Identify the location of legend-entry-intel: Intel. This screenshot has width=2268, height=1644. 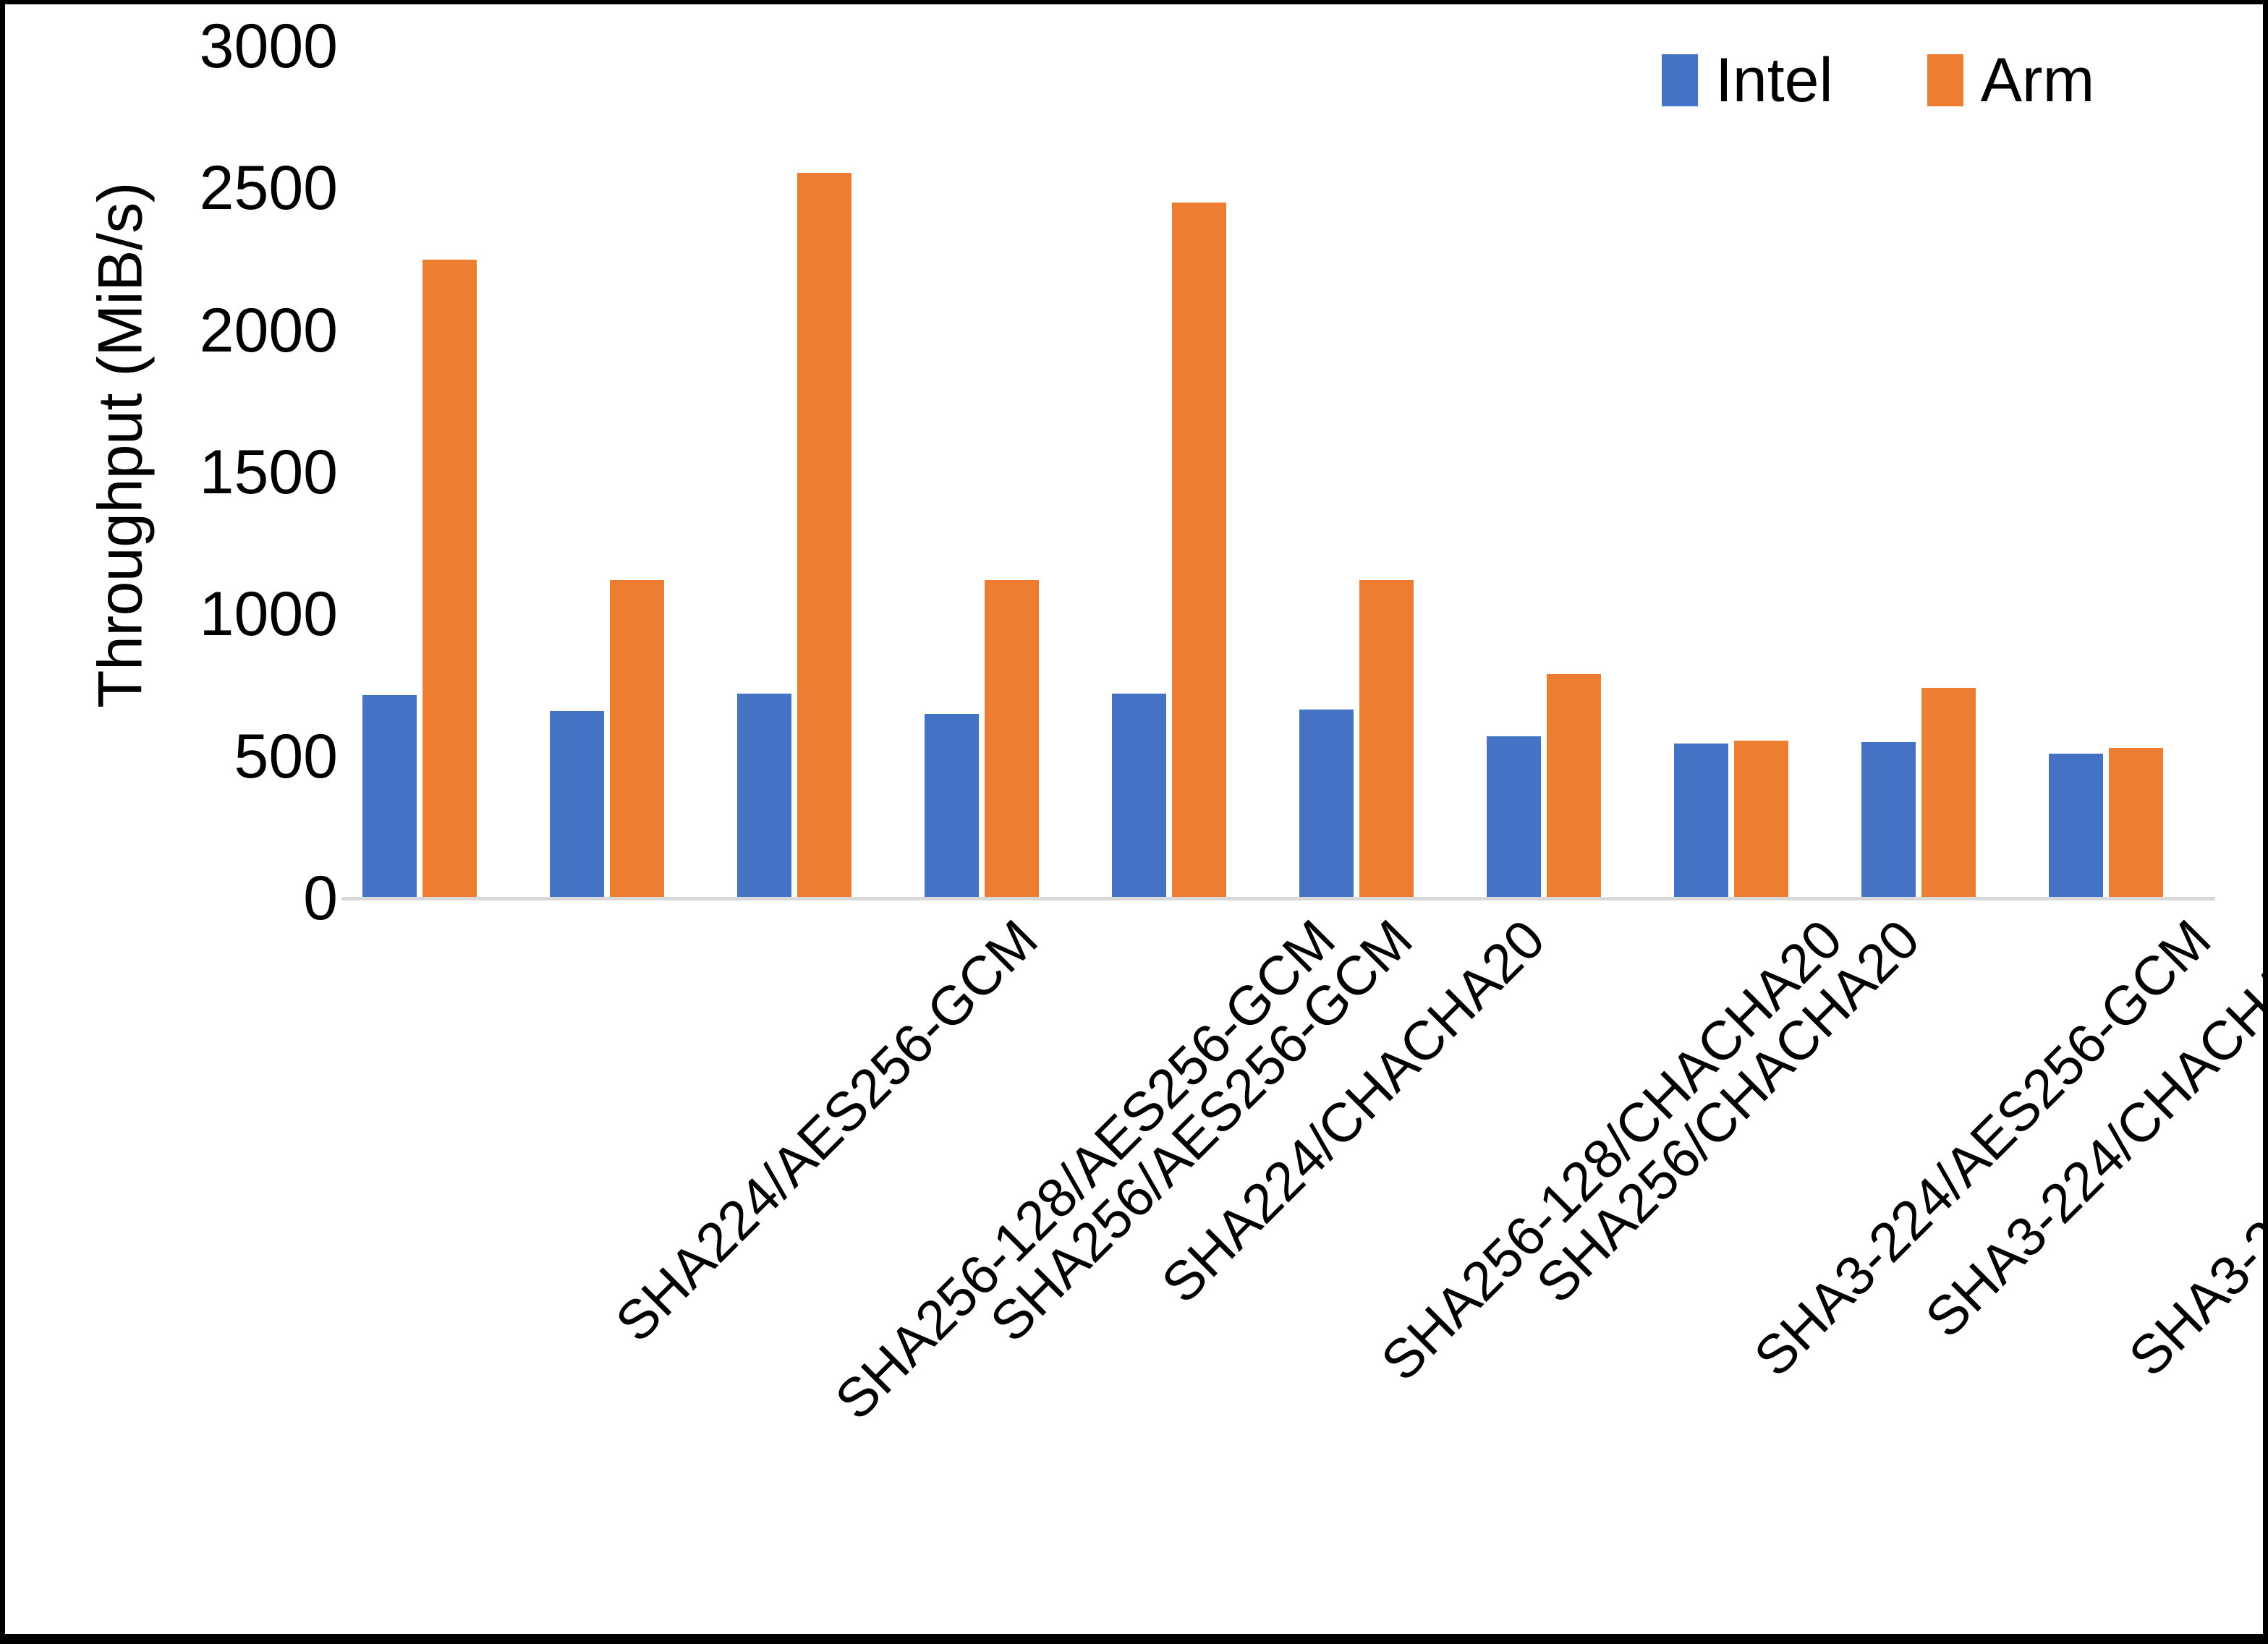
(1747, 80).